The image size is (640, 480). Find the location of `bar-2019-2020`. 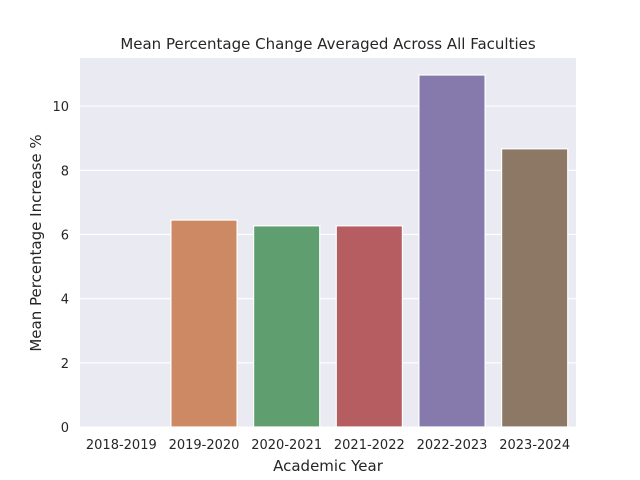

bar-2019-2020 is located at coordinates (204, 323).